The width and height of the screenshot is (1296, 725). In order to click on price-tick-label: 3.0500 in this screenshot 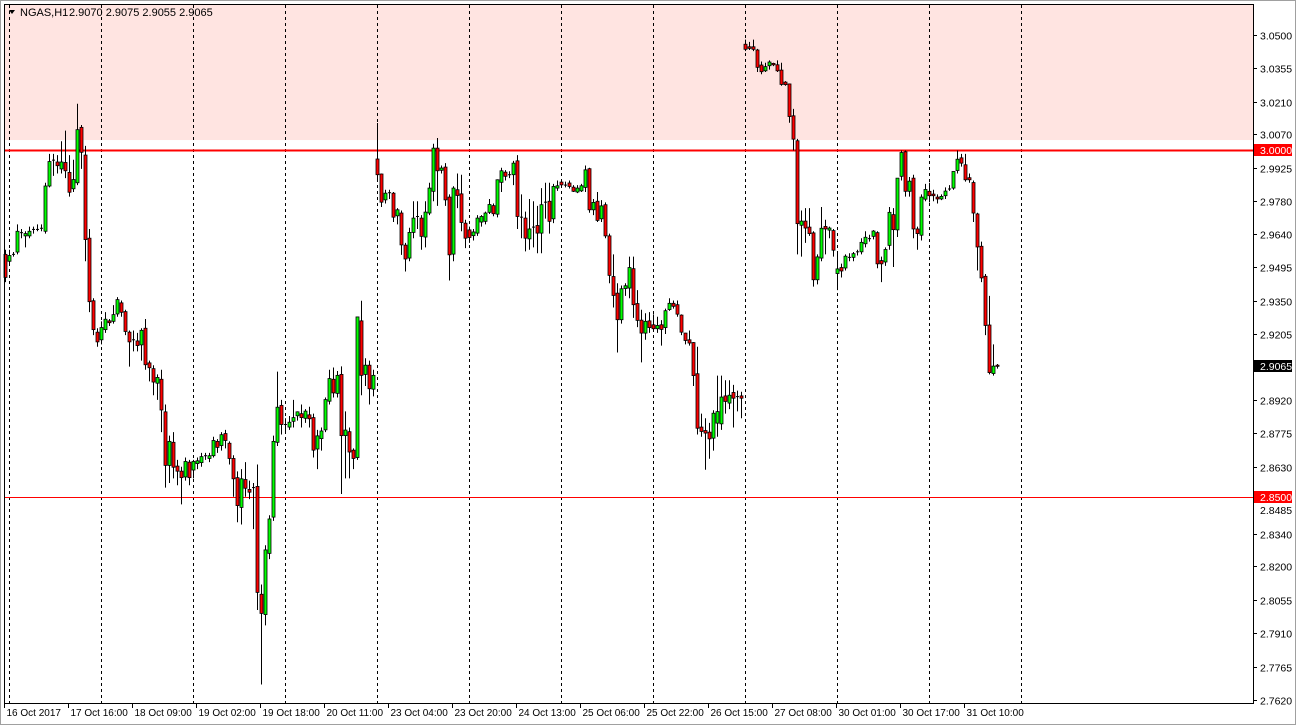, I will do `click(1276, 37)`.